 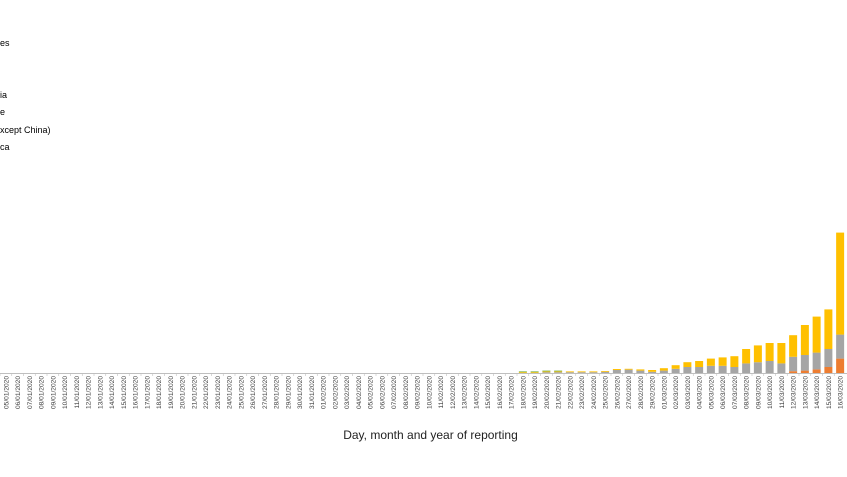 What do you see at coordinates (124, 392) in the screenshot?
I see `x-tick-label: 15/01/2020` at bounding box center [124, 392].